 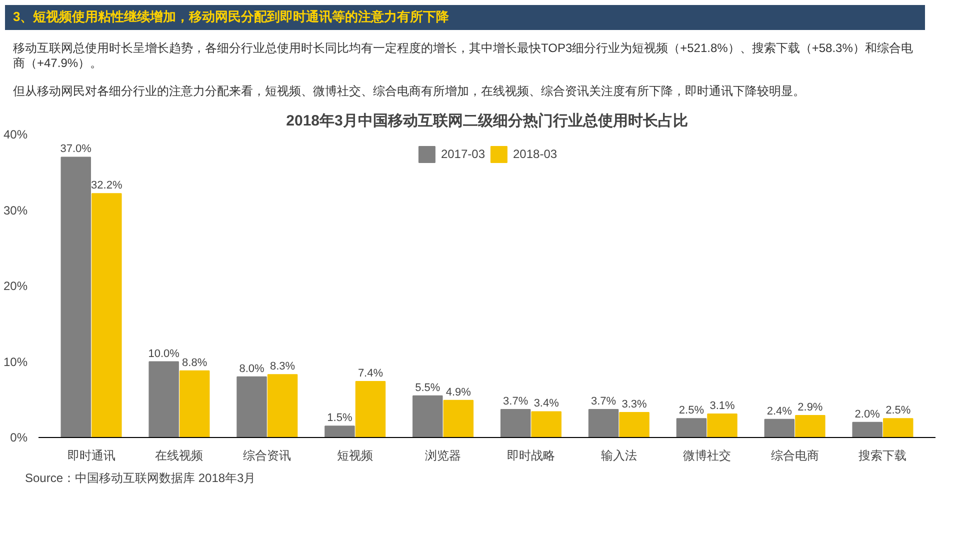 I want to click on x-tick-label: 输入法, so click(x=618, y=455).